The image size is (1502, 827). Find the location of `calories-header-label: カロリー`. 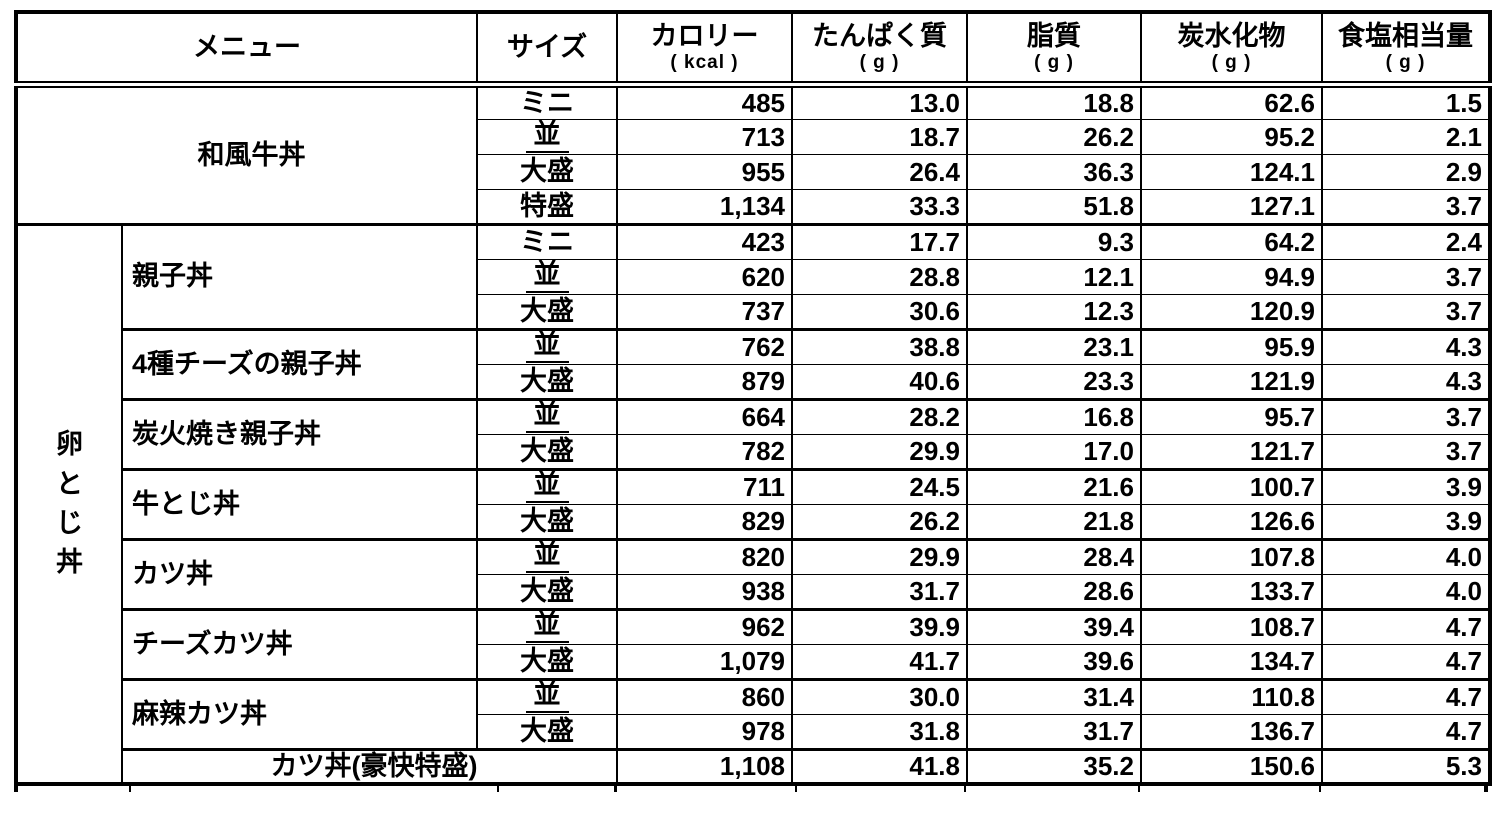

calories-header-label: カロリー is located at coordinates (704, 35).